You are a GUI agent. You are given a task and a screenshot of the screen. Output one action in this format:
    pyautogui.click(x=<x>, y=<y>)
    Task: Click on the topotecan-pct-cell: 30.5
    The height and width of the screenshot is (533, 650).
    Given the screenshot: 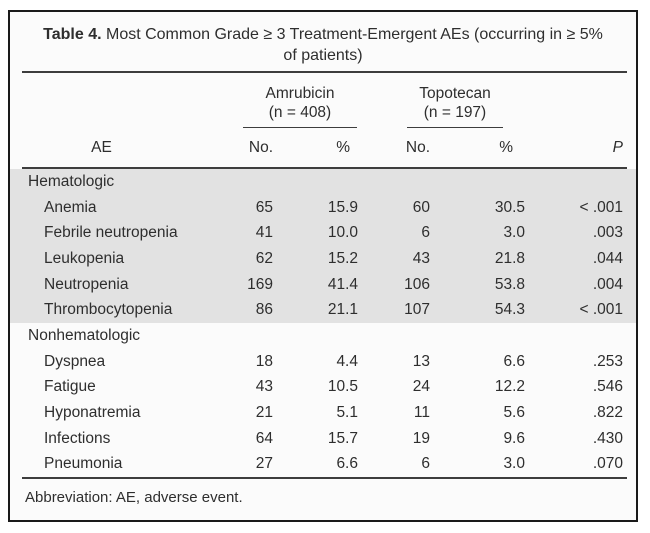 What is the action you would take?
    pyautogui.click(x=509, y=207)
    